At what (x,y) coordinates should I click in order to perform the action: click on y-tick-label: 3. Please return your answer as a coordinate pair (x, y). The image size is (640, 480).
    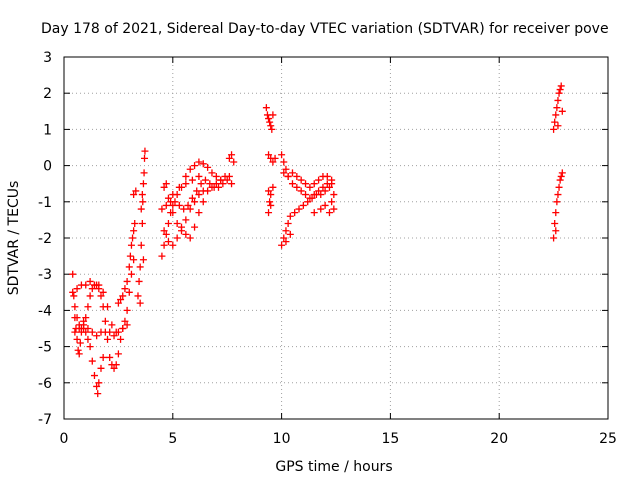
    Looking at the image, I should click on (47, 58).